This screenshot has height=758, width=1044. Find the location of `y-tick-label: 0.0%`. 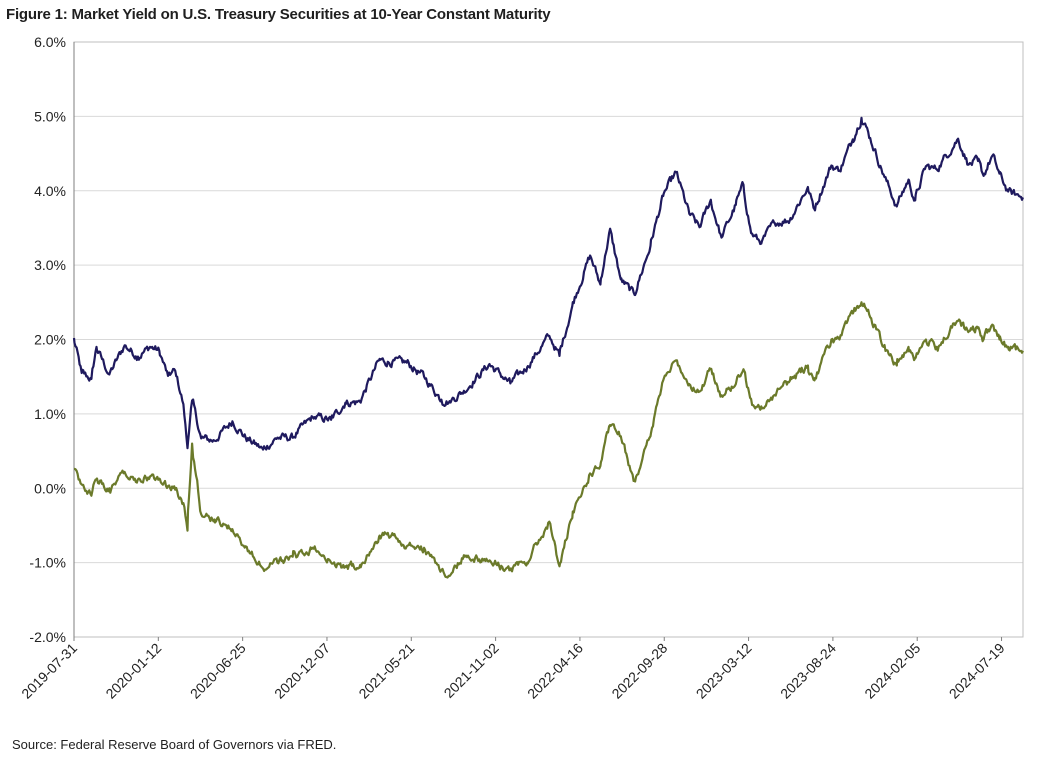

y-tick-label: 0.0% is located at coordinates (50, 488).